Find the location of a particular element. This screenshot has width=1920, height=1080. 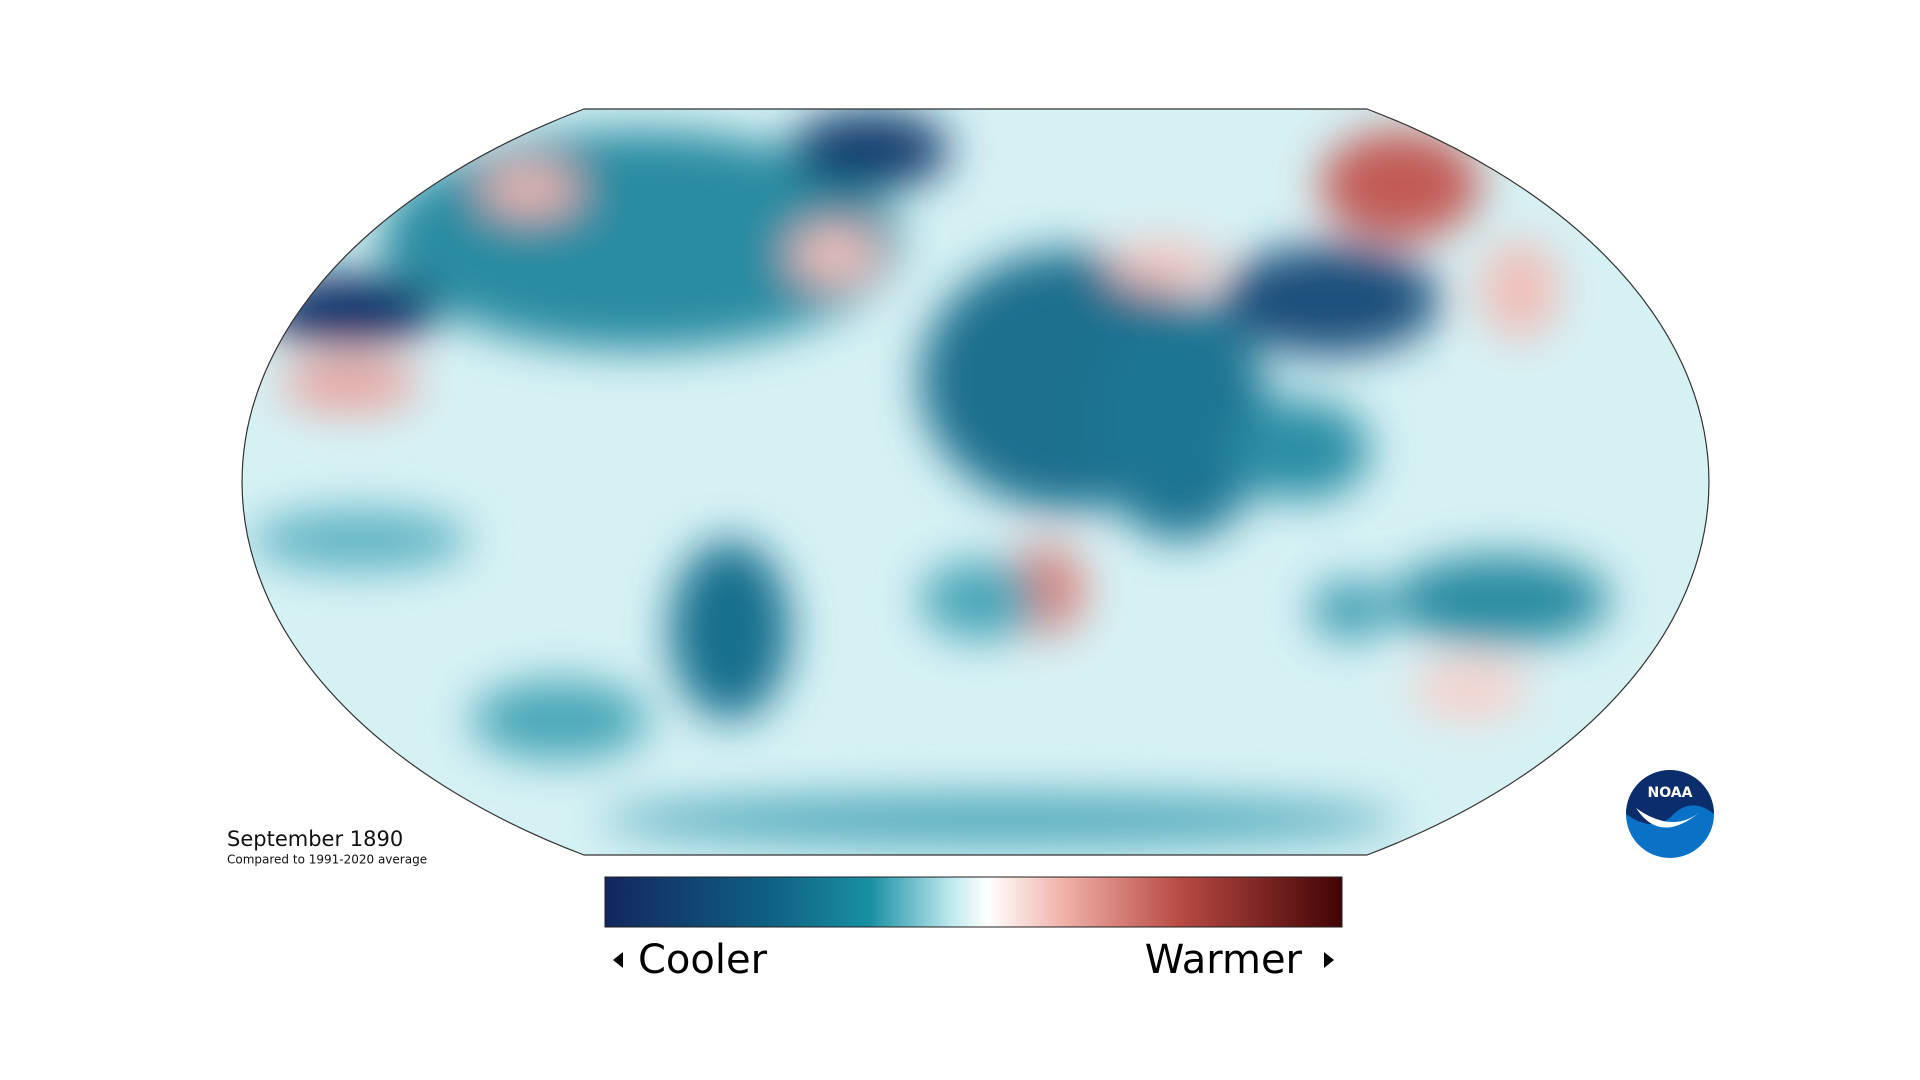

legend-high-label: Warmer is located at coordinates (1224, 960).